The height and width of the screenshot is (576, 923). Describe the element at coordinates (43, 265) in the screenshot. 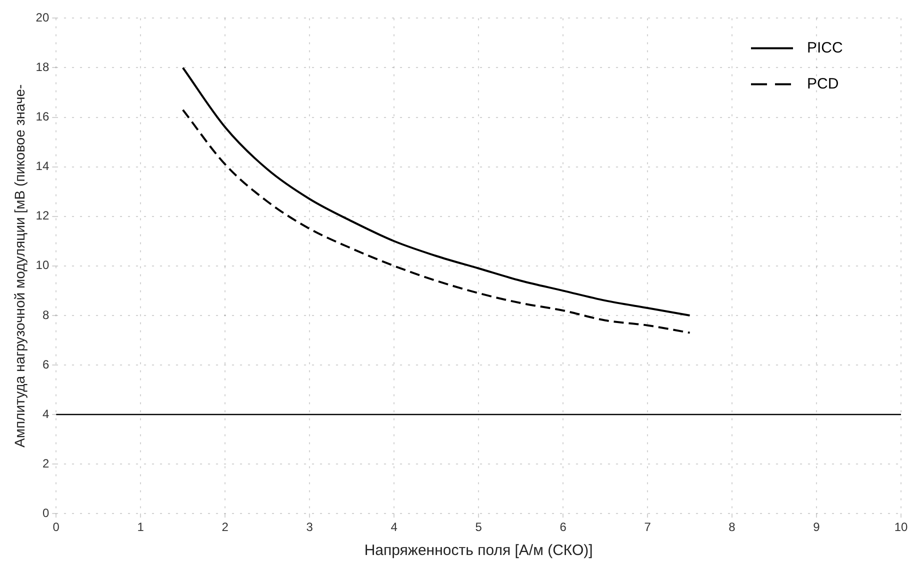

I see `y-tick-label: 10` at that location.